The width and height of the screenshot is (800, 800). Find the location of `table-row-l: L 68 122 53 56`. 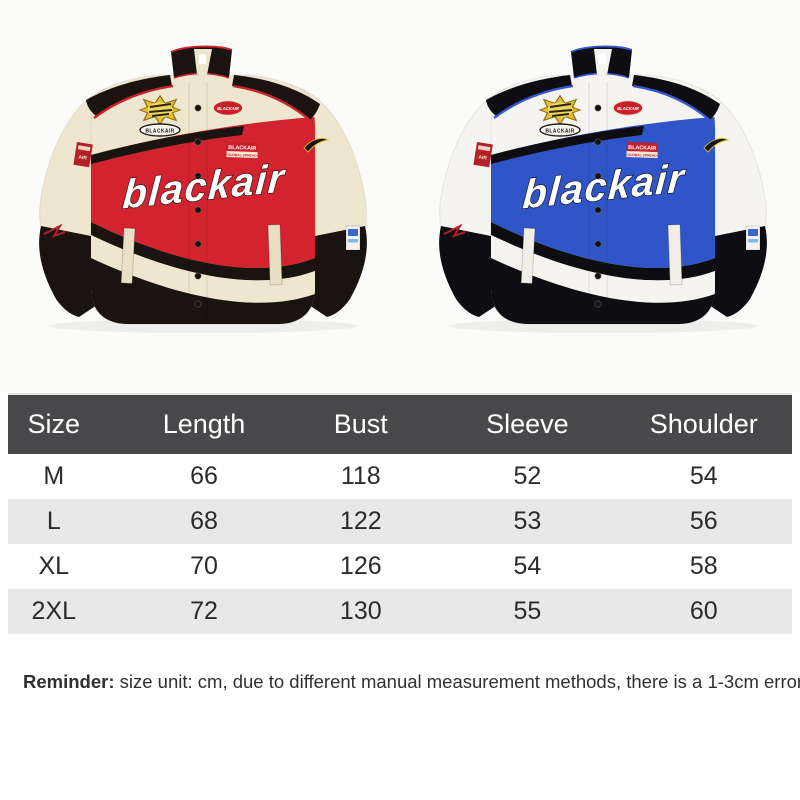

table-row-l: L 68 122 53 56 is located at coordinates (400, 521).